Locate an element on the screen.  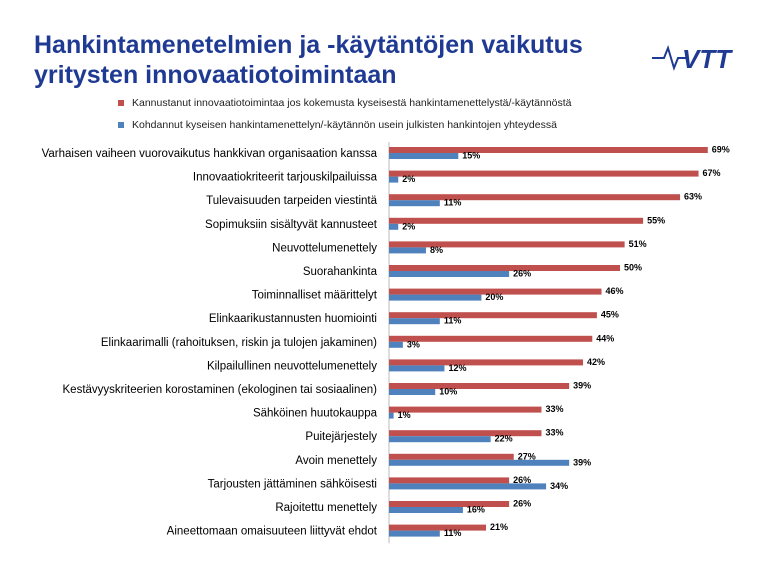
data-label-series-2: 34% is located at coordinates (559, 486).